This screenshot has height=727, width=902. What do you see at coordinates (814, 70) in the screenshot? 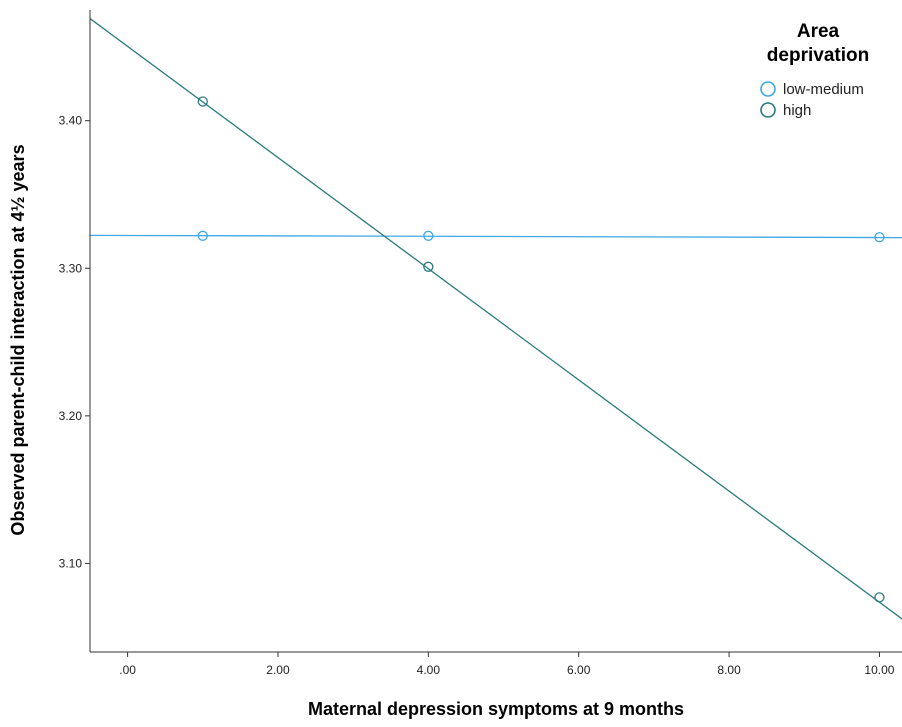
I see `legend: Area deprivation low-medium high` at bounding box center [814, 70].